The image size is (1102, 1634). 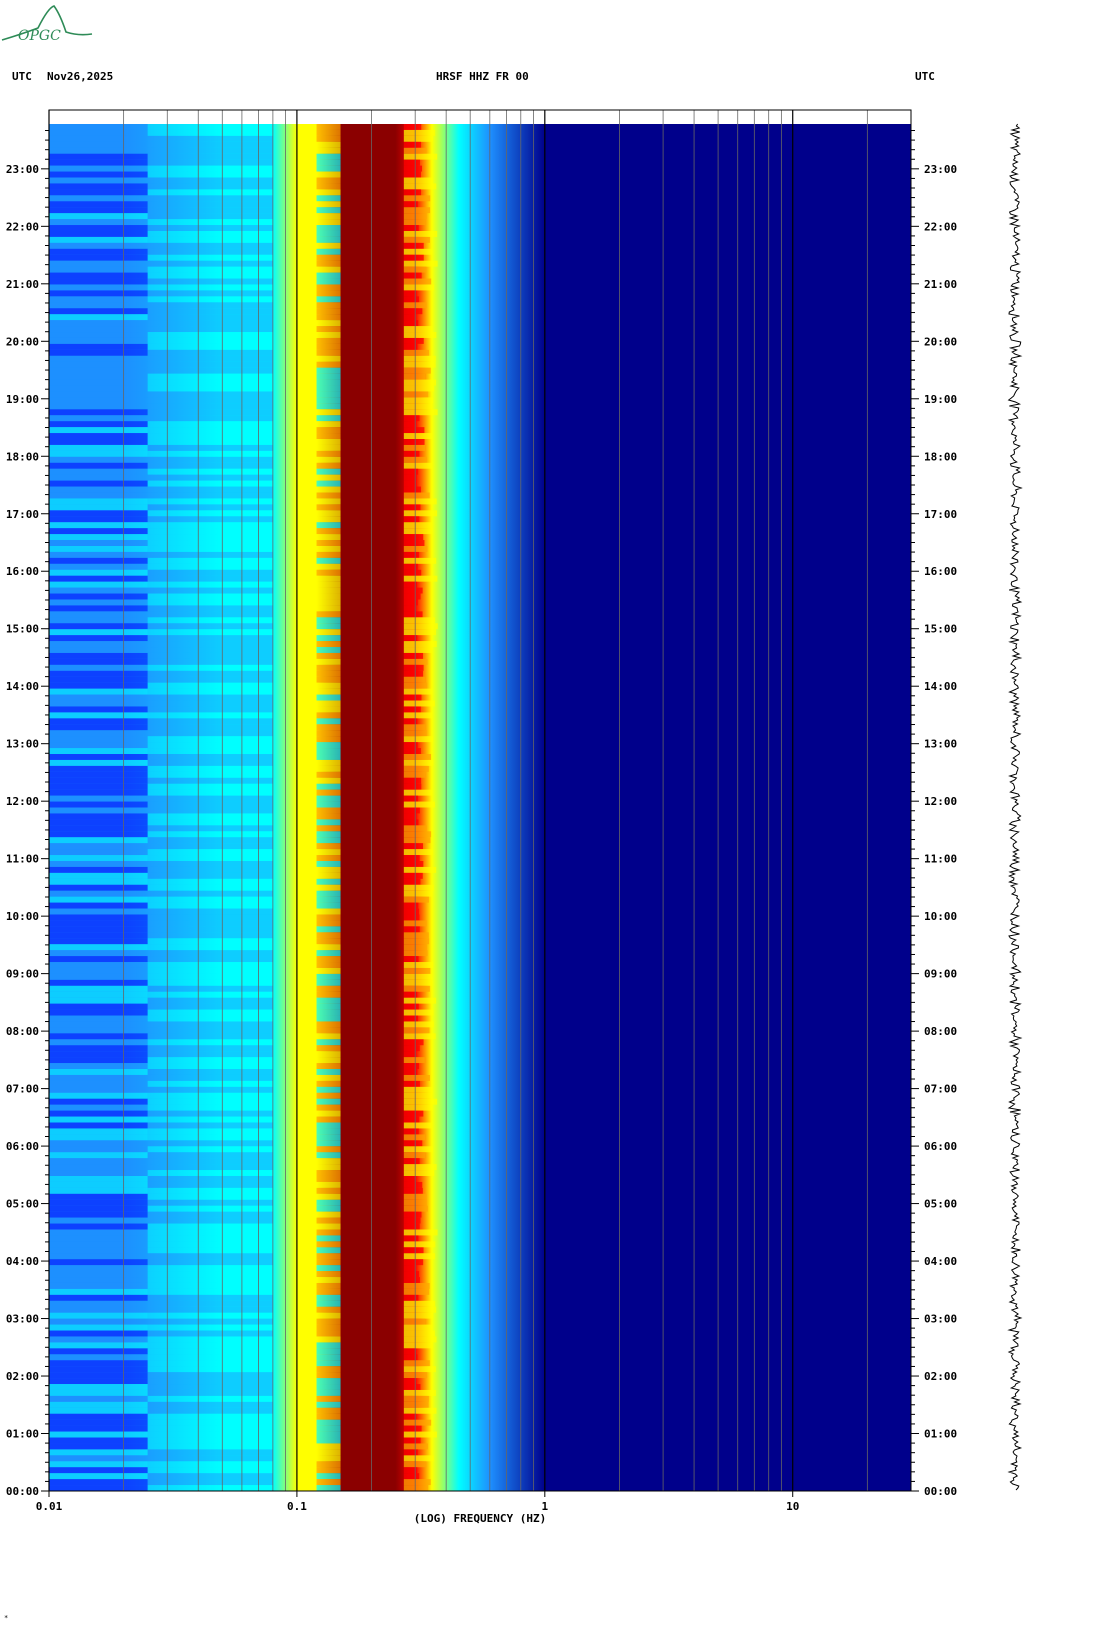 I want to click on y-tick-label-left: 06:00, so click(x=22, y=1146).